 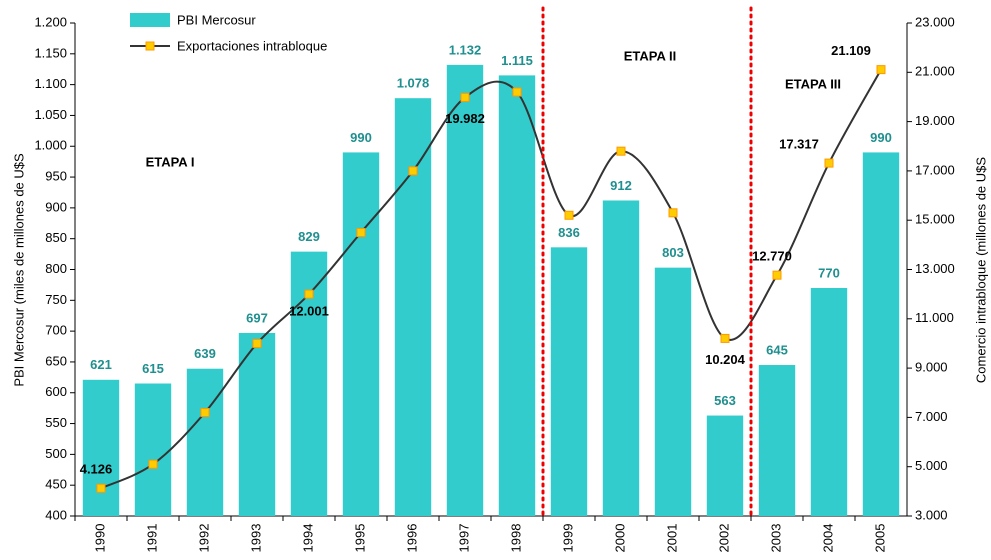 I want to click on legend-marker, so click(x=150, y=46).